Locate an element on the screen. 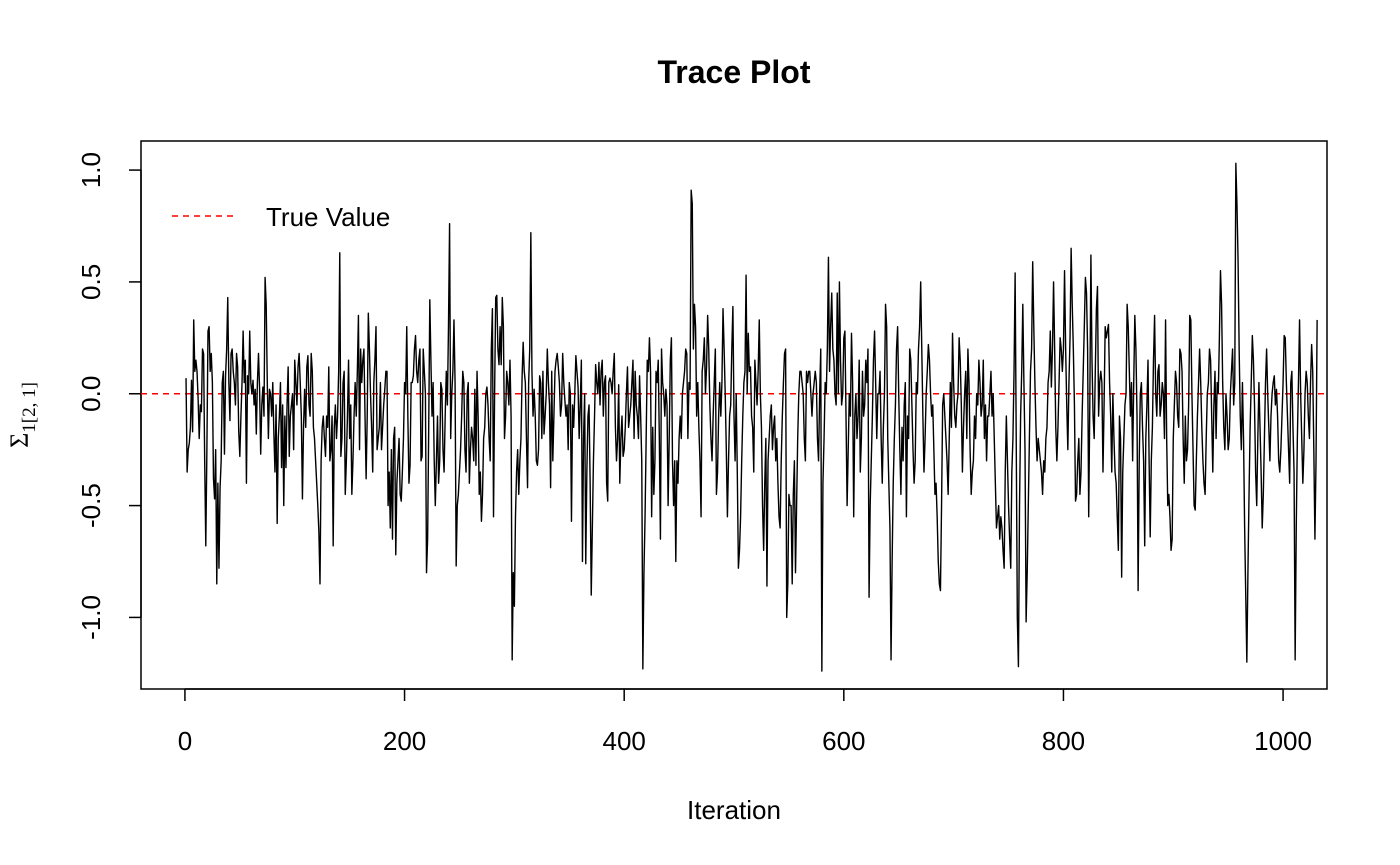 The height and width of the screenshot is (865, 1400). x-tick-label: 400 is located at coordinates (623, 741).